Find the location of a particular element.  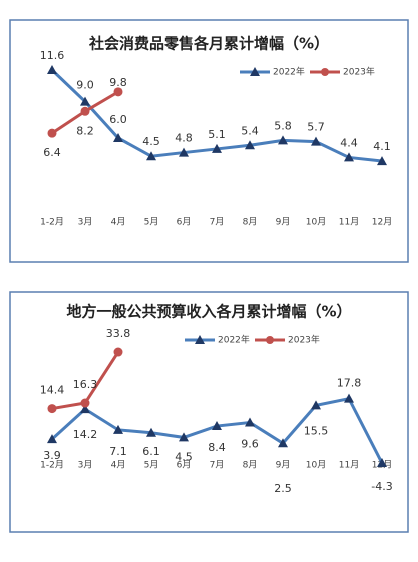

data-label: 5.1 is located at coordinates (217, 134).